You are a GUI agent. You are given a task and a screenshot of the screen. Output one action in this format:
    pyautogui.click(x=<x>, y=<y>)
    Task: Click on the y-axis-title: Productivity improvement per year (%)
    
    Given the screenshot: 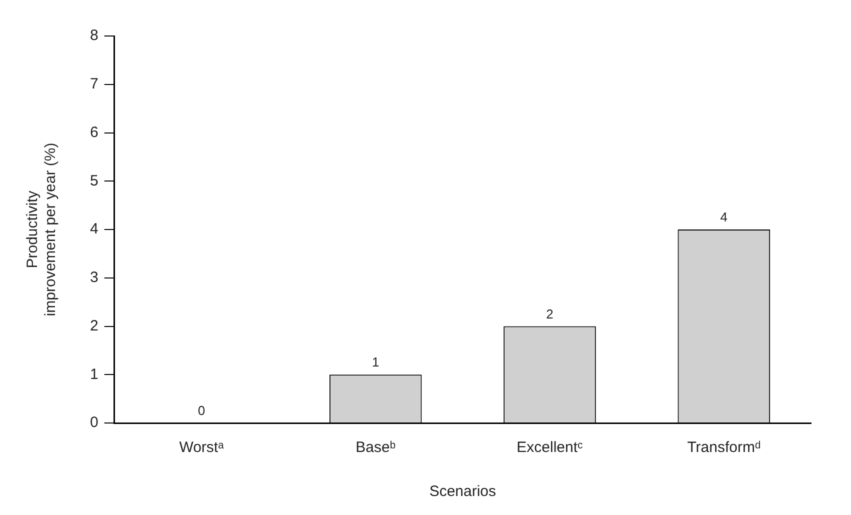 What is the action you would take?
    pyautogui.click(x=42, y=229)
    